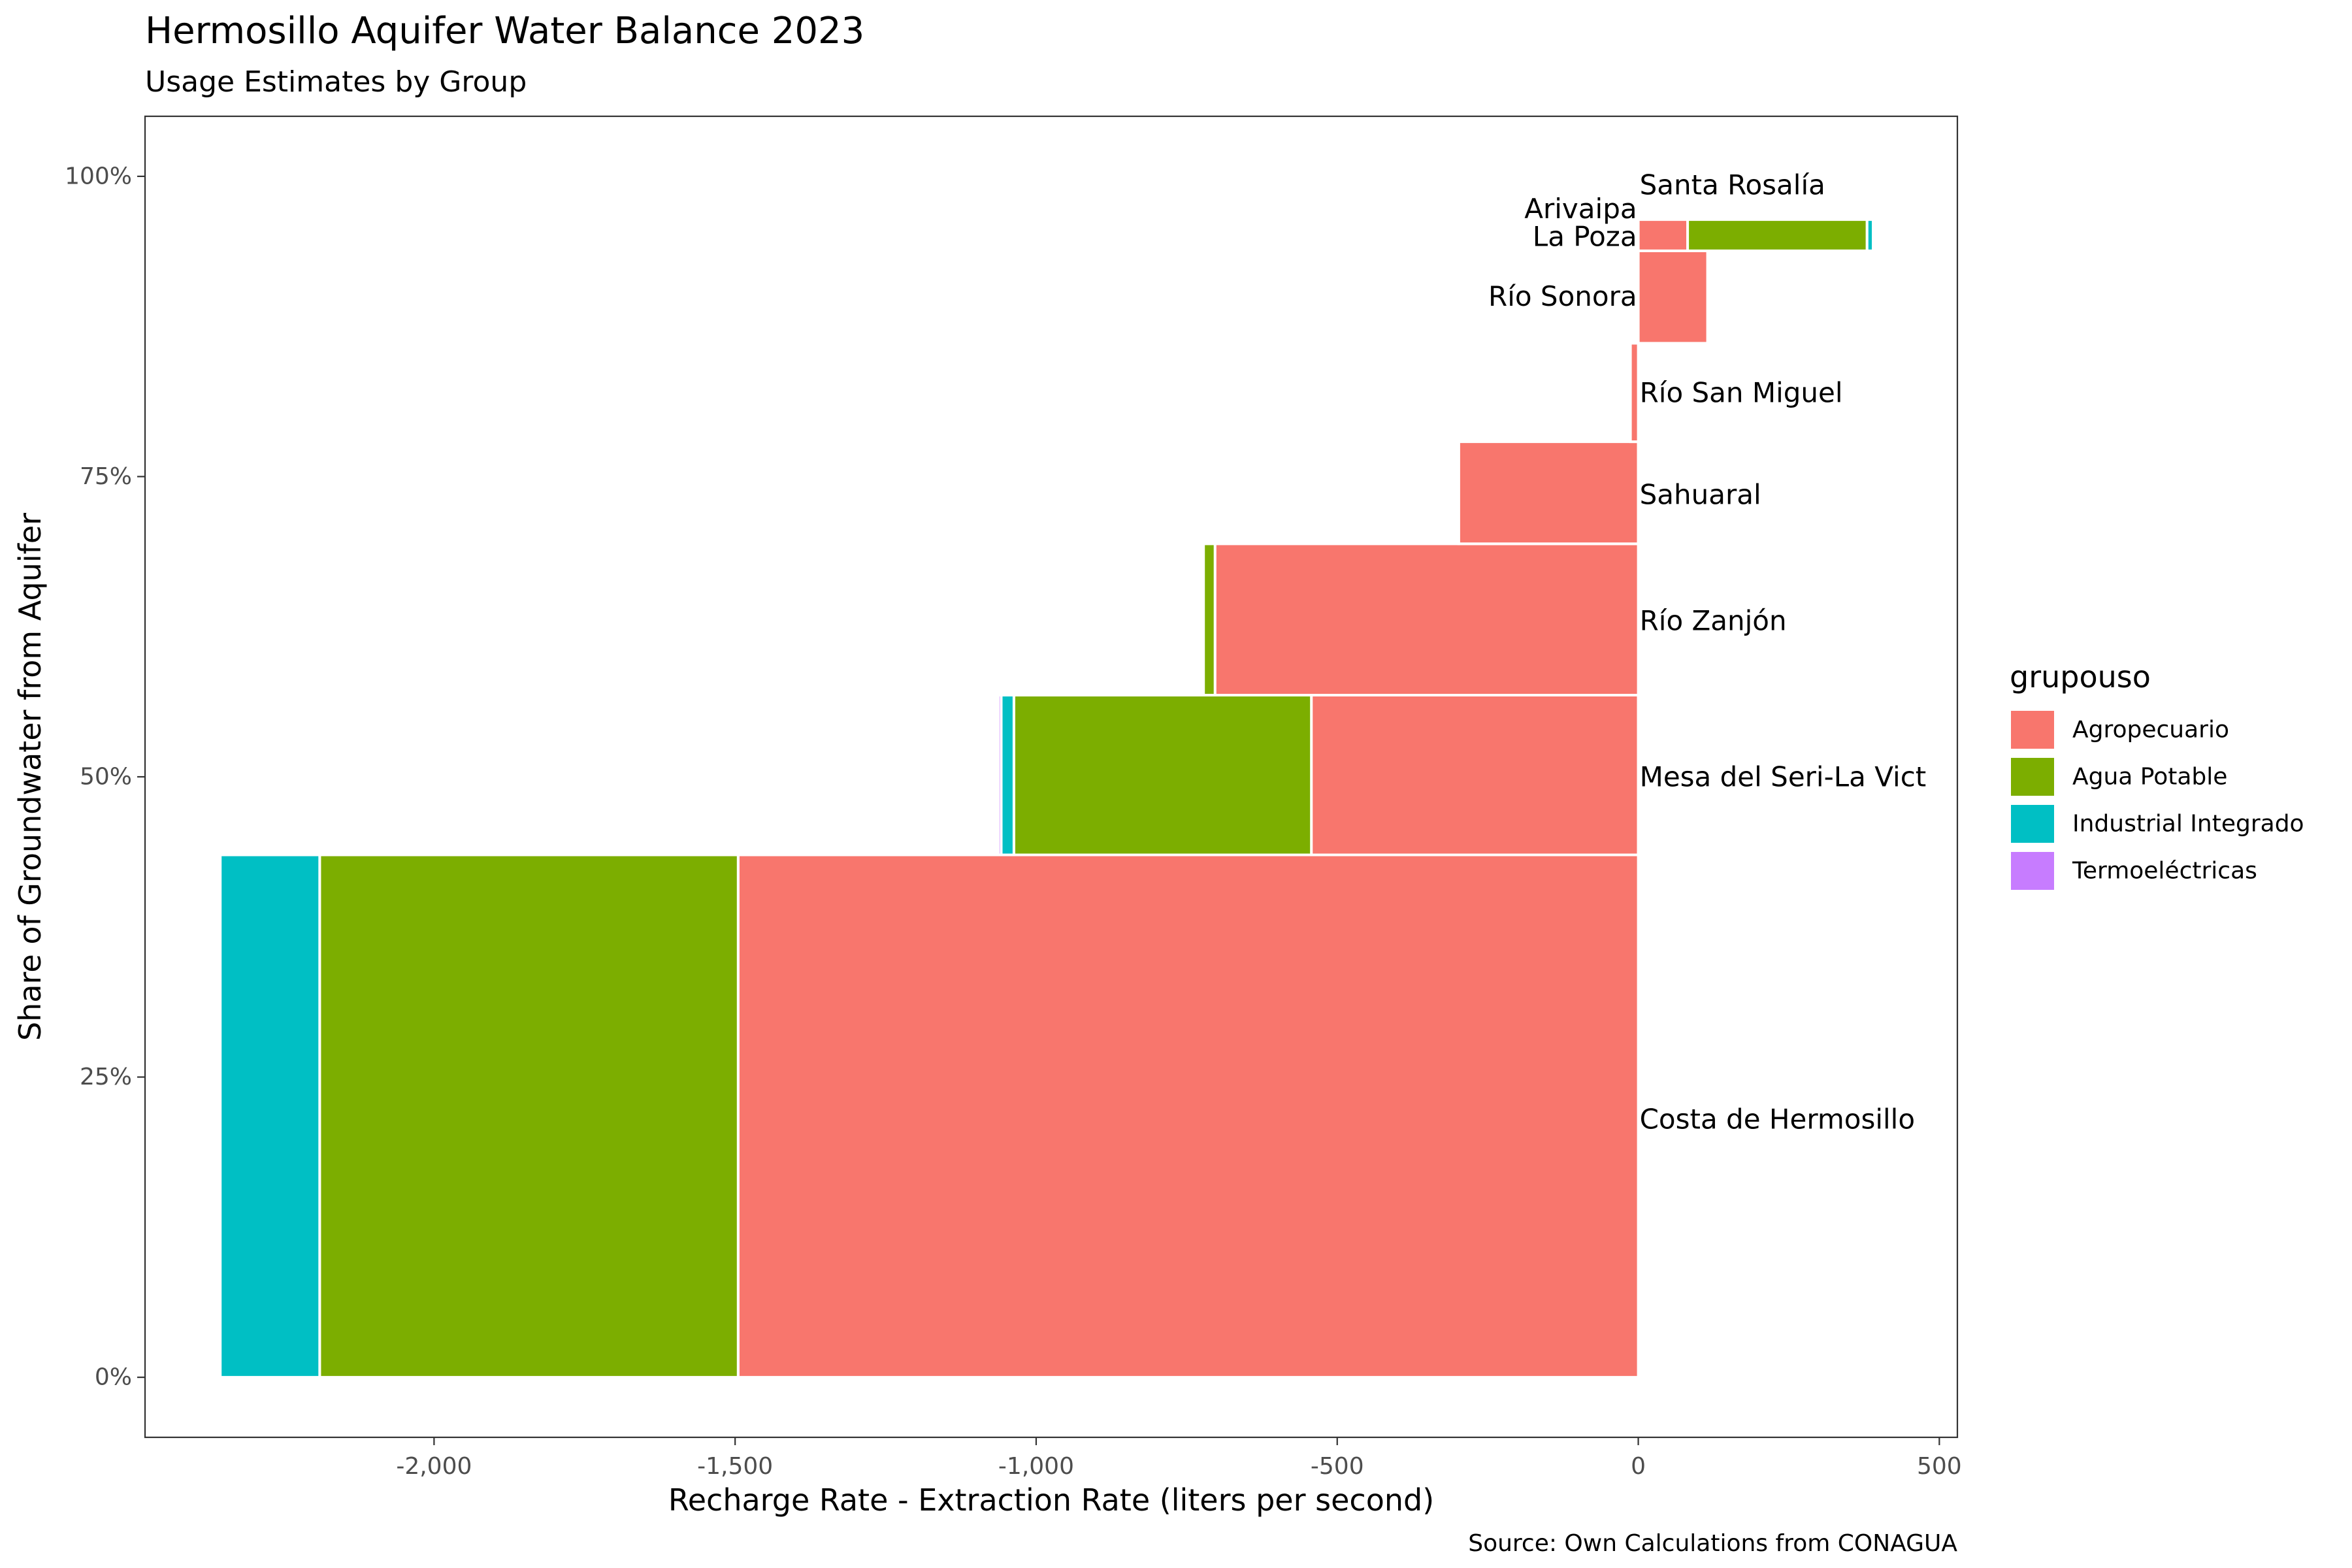 The width and height of the screenshot is (2352, 1568). What do you see at coordinates (106, 1077) in the screenshot?
I see `y-tick-label: 25%` at bounding box center [106, 1077].